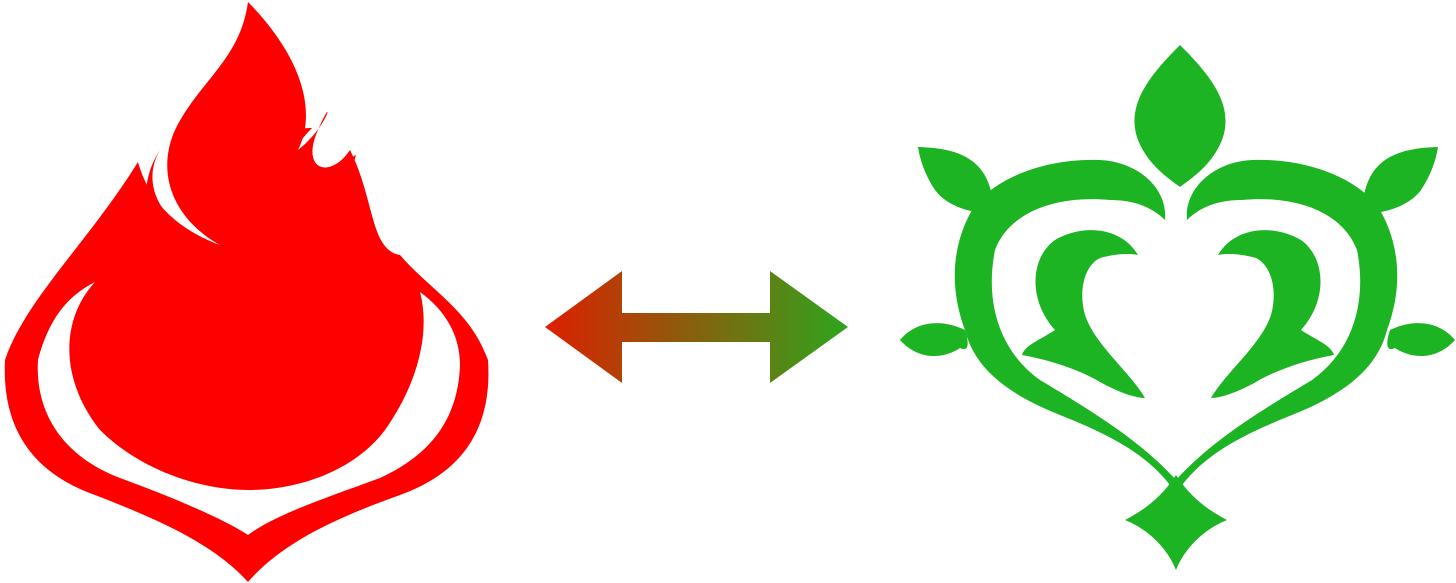  What do you see at coordinates (1272, 314) in the screenshot?
I see `dendro-inner-curl-right` at bounding box center [1272, 314].